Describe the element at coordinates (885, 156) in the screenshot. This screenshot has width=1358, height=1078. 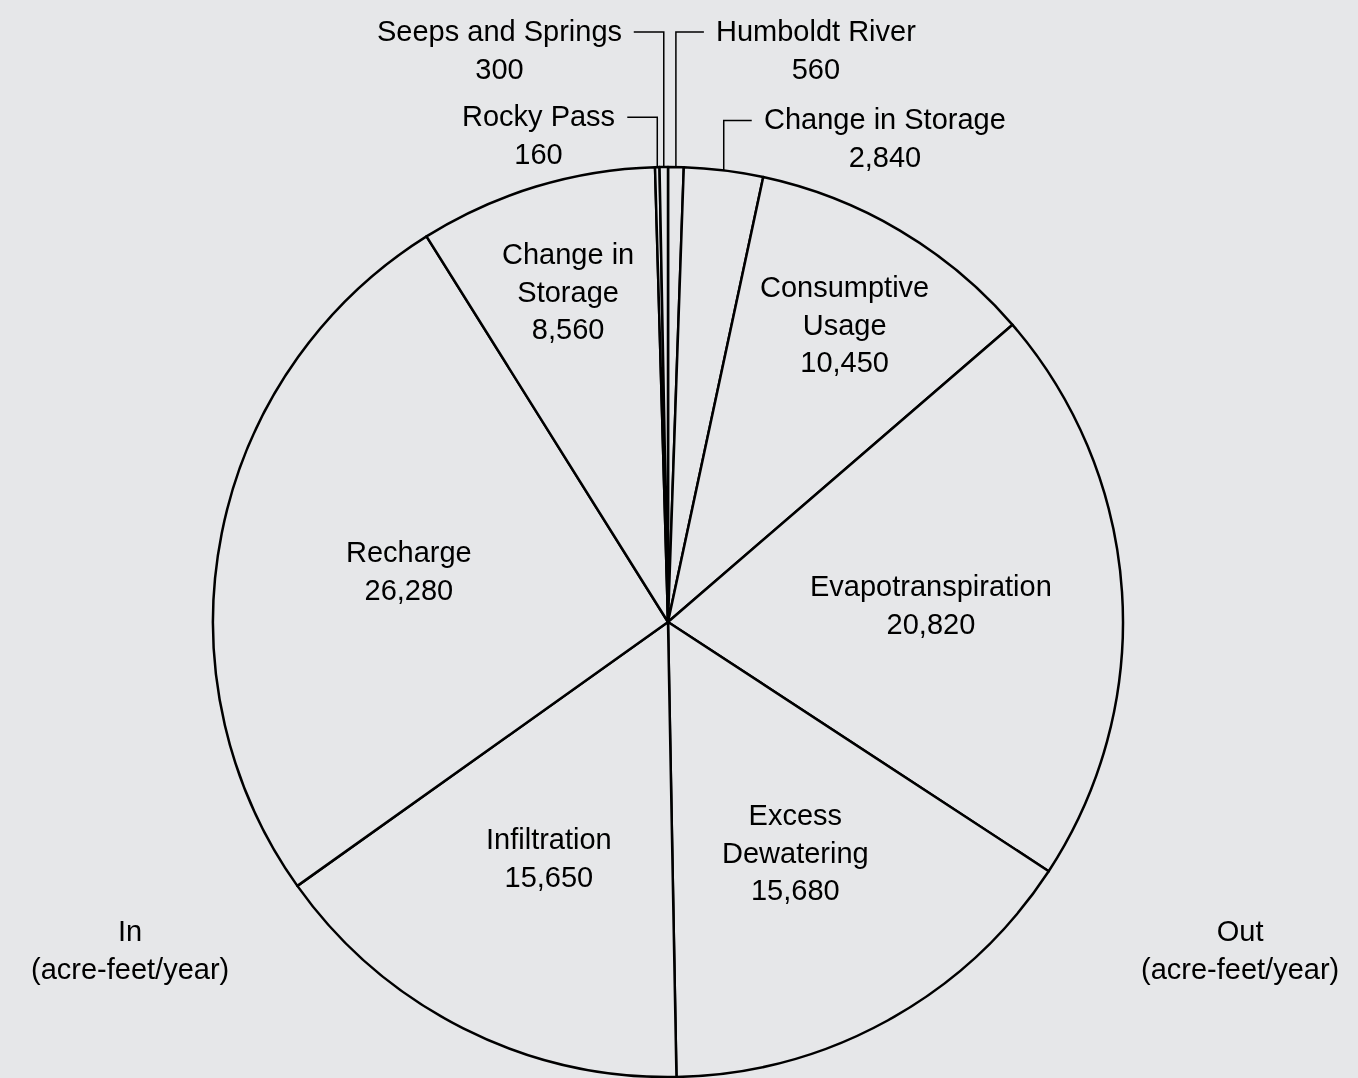
I see `data-label: 2,840` at that location.